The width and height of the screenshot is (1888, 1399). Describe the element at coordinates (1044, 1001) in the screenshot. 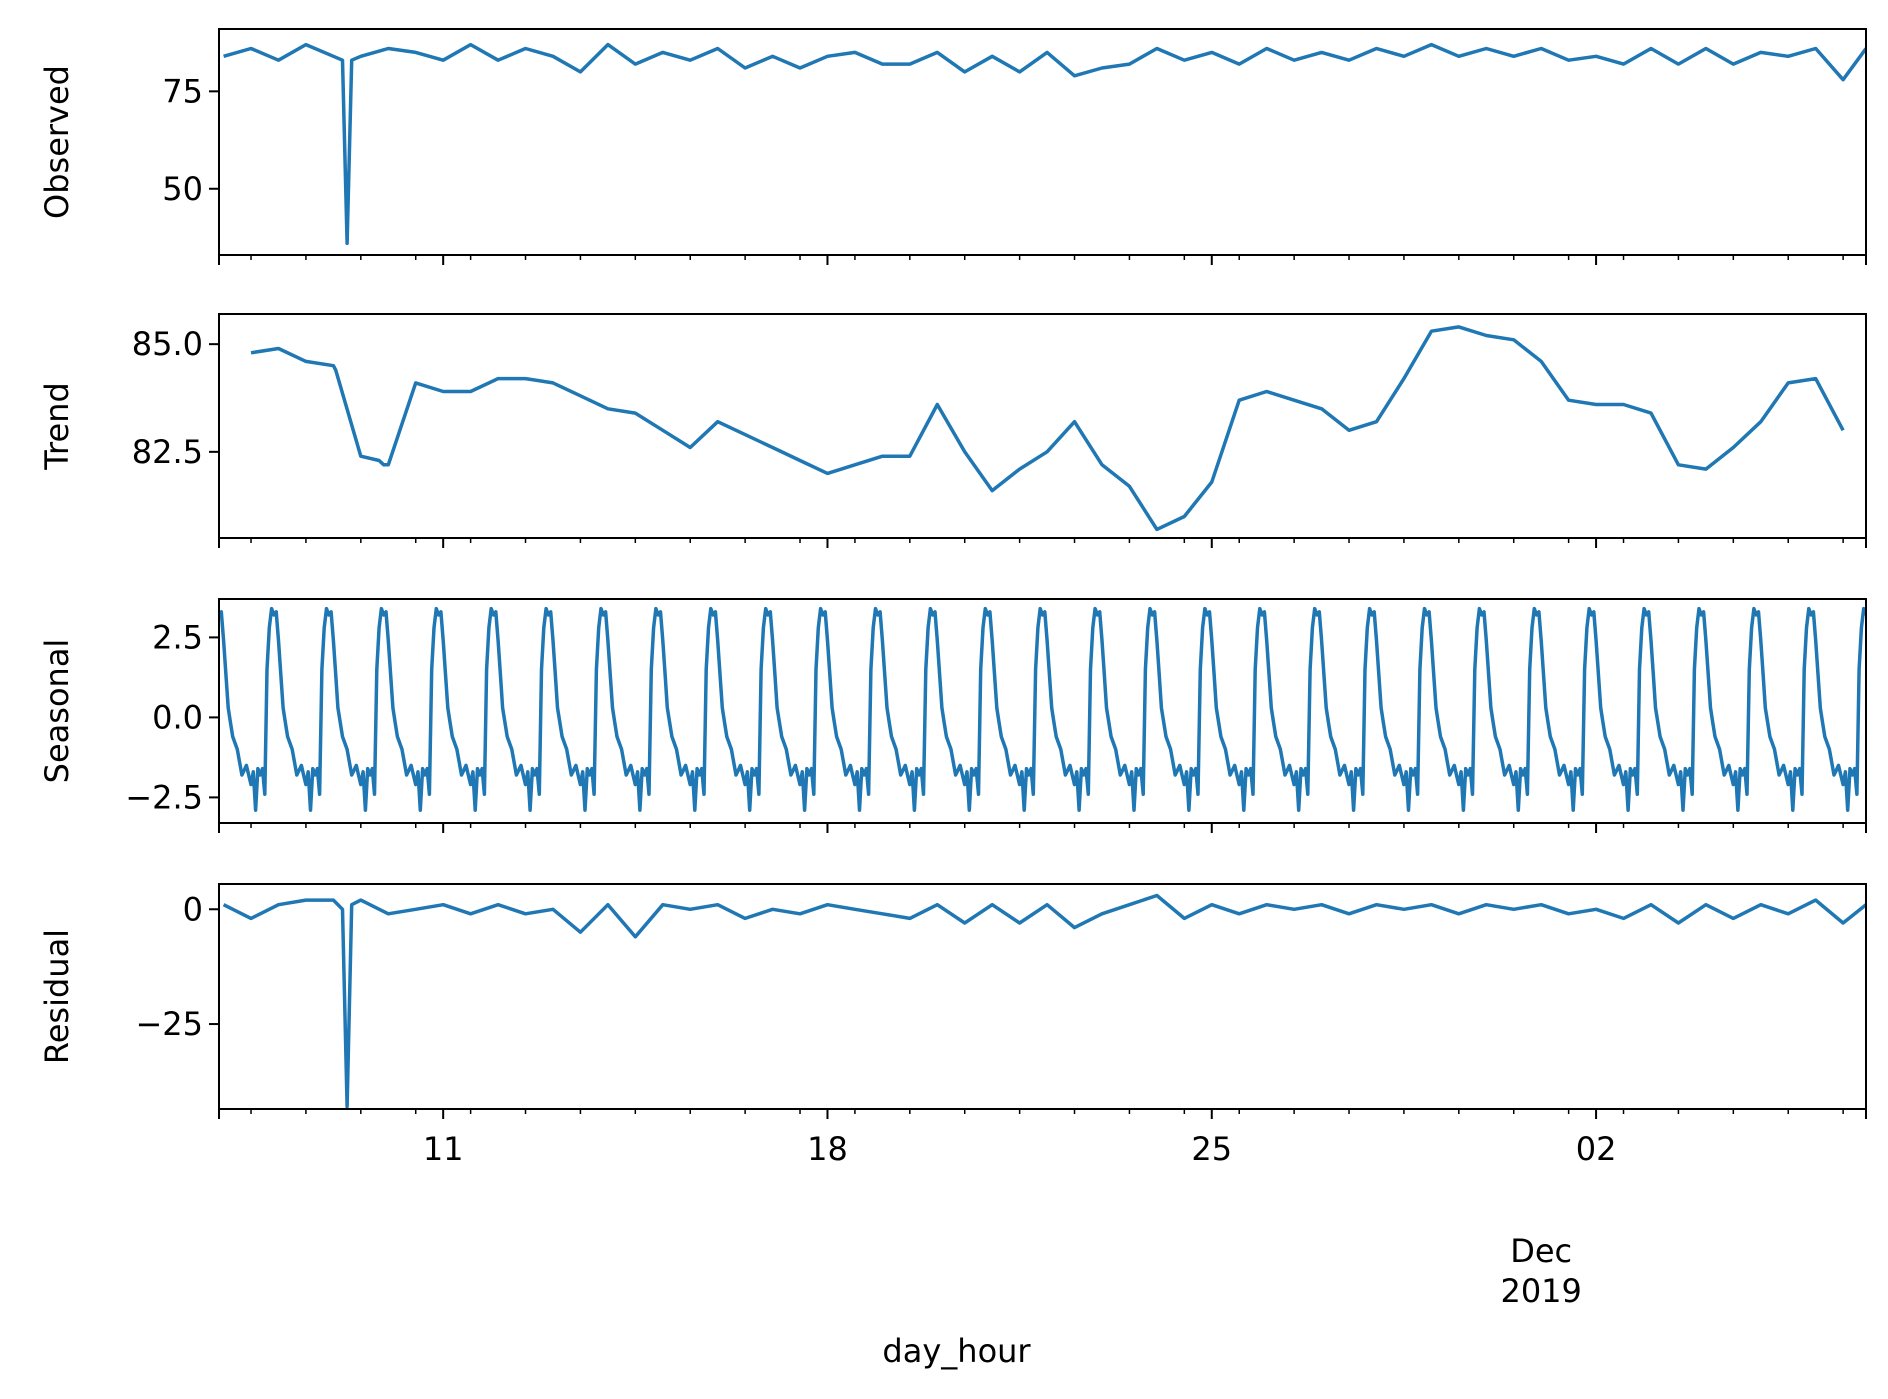

I see `series-line-residual` at that location.